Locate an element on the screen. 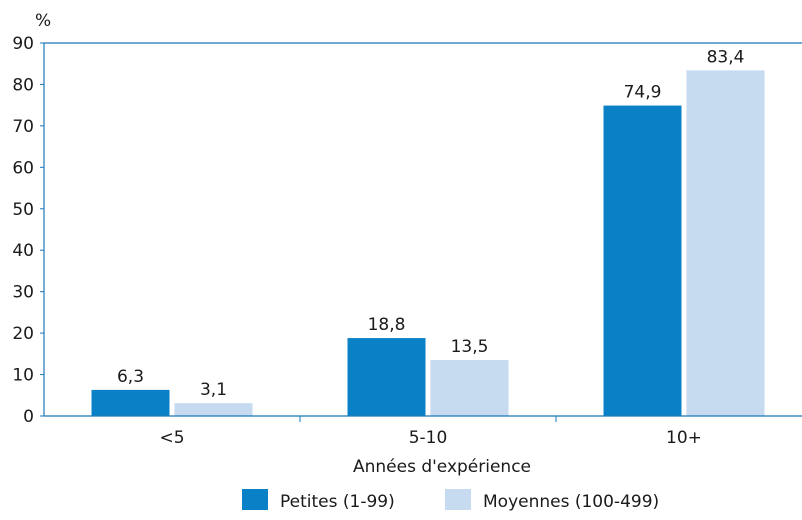 The image size is (802, 520). data-label: 74,9 is located at coordinates (643, 93).